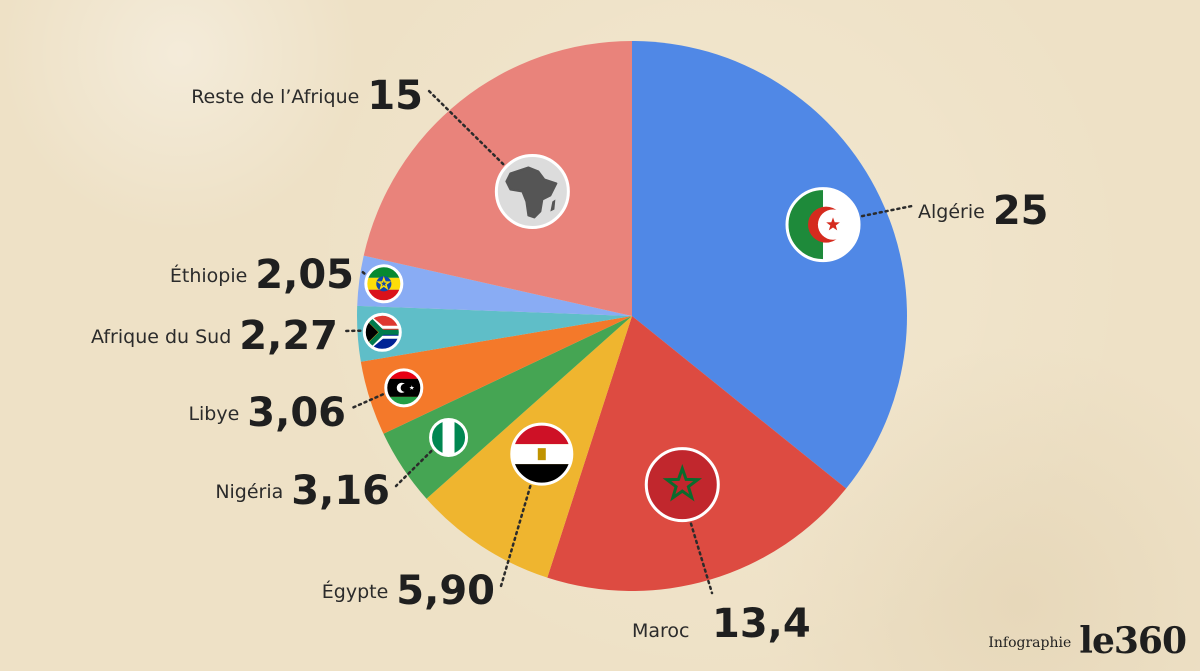 Image resolution: width=1200 pixels, height=671 pixels. Describe the element at coordinates (532, 191) in the screenshot. I see `africa-map-icon` at that location.